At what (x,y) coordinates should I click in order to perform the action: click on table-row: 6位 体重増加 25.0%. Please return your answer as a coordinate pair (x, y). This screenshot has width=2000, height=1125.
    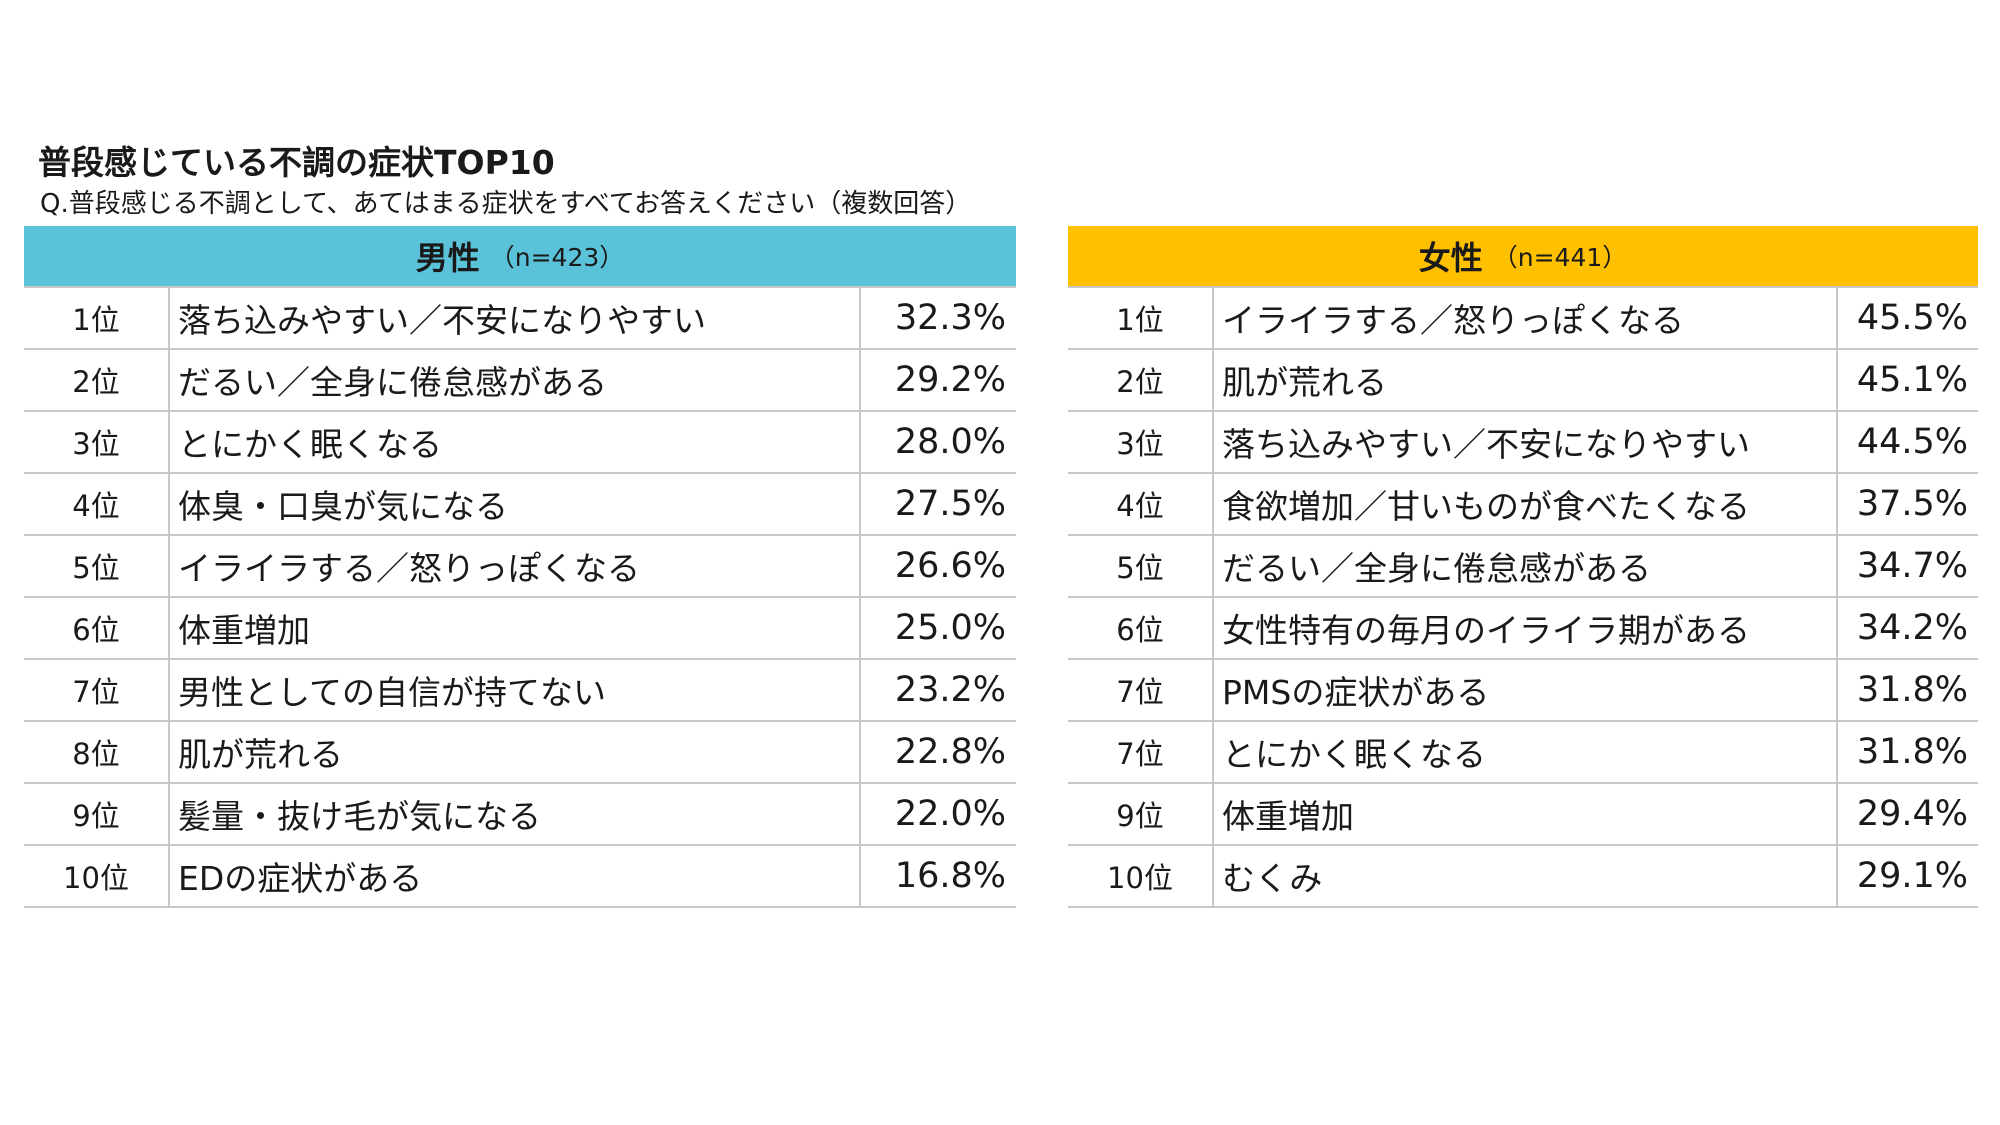
    Looking at the image, I should click on (520, 629).